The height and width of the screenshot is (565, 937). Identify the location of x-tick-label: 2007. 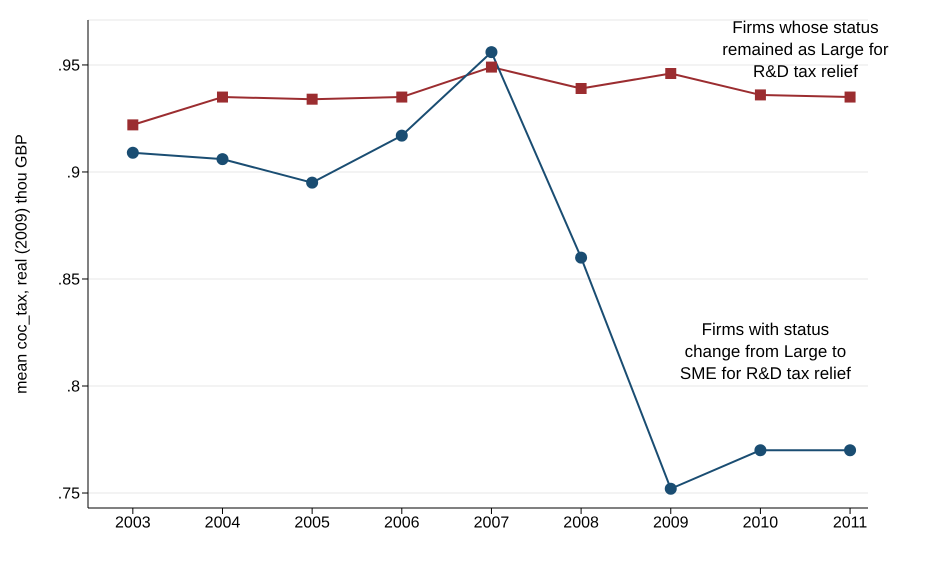
(492, 523).